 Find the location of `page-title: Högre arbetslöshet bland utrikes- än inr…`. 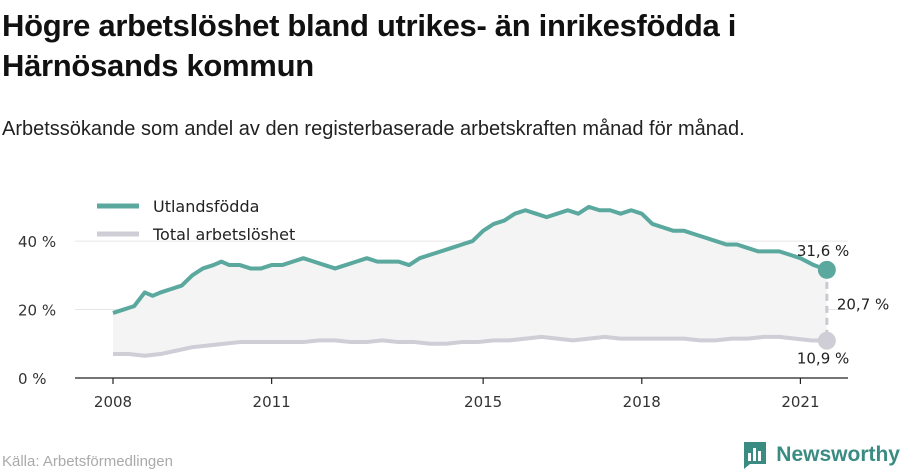

page-title: Högre arbetslöshet bland utrikes- än inr… is located at coordinates (369, 45).